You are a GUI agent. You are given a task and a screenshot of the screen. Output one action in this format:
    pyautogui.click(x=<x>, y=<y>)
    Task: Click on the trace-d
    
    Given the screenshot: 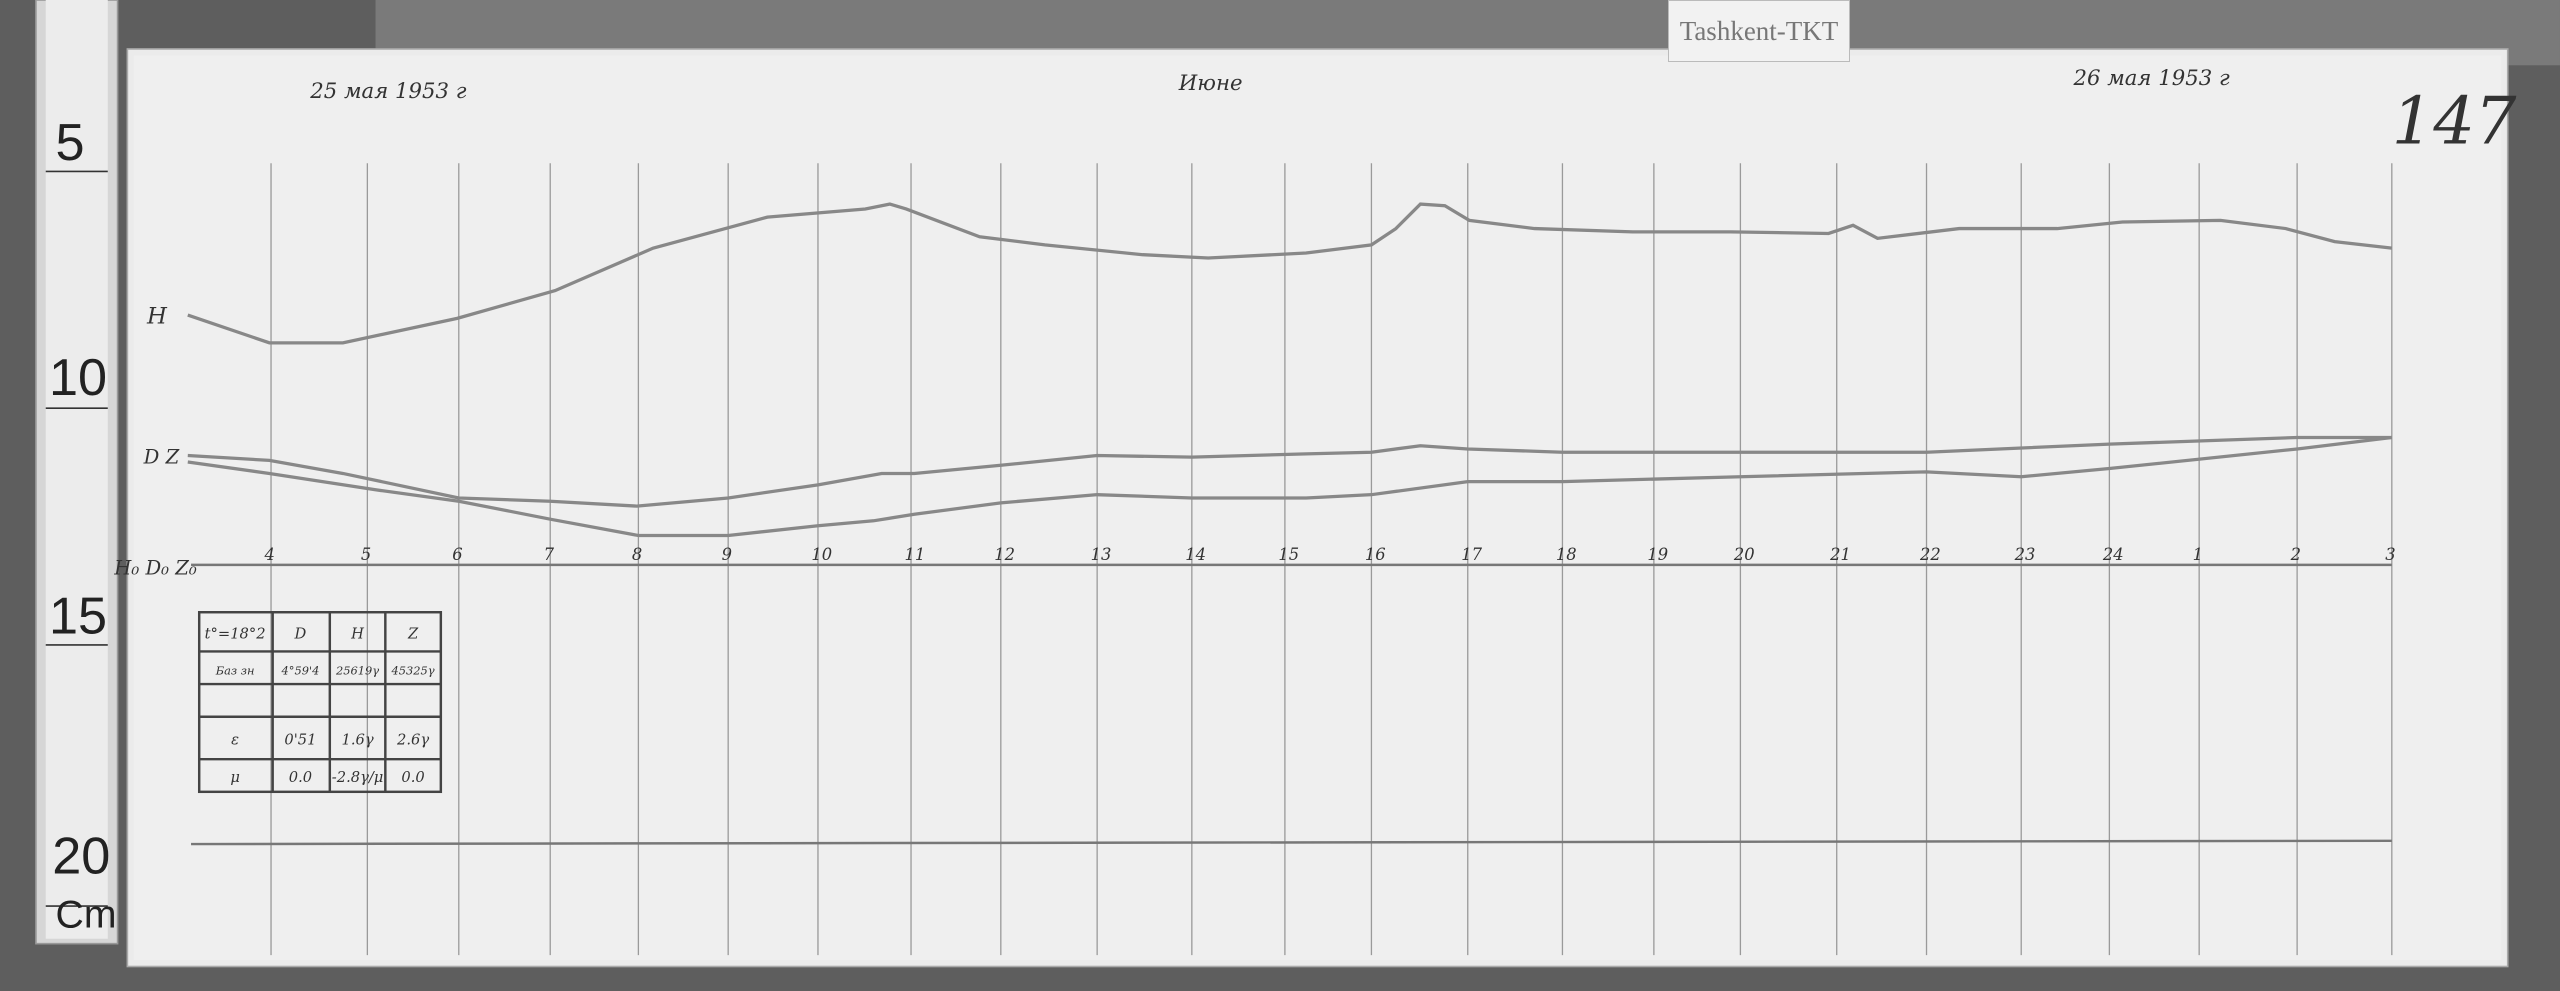 What is the action you would take?
    pyautogui.click(x=1289, y=471)
    